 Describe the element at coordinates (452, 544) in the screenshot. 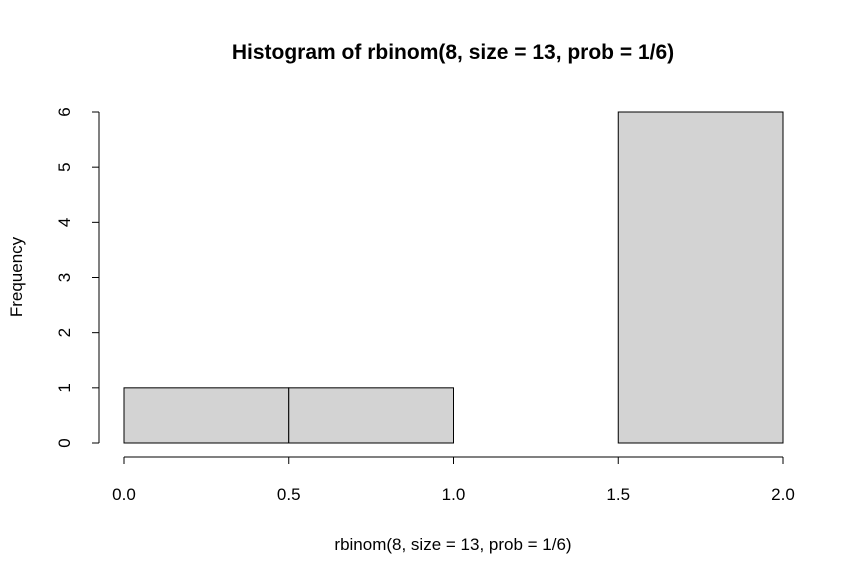

I see `x-axis-label: rbinom(8, size = 13, prob = 1/6)` at that location.